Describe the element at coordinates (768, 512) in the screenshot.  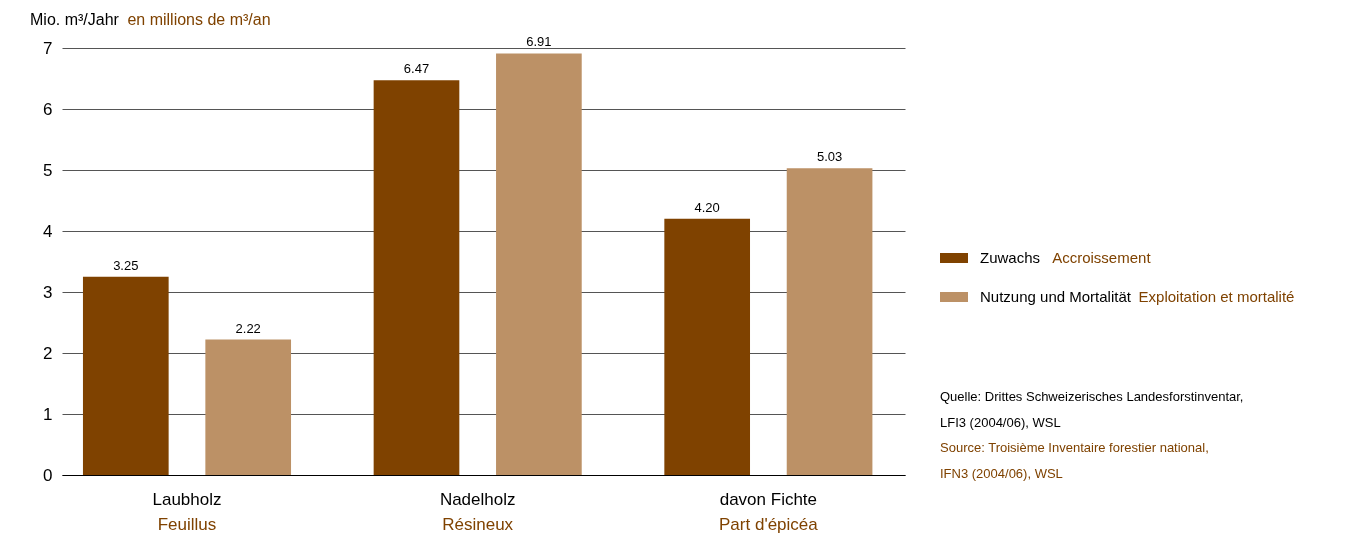
I see `category-label: davon Fichte Part d'épicéa` at that location.